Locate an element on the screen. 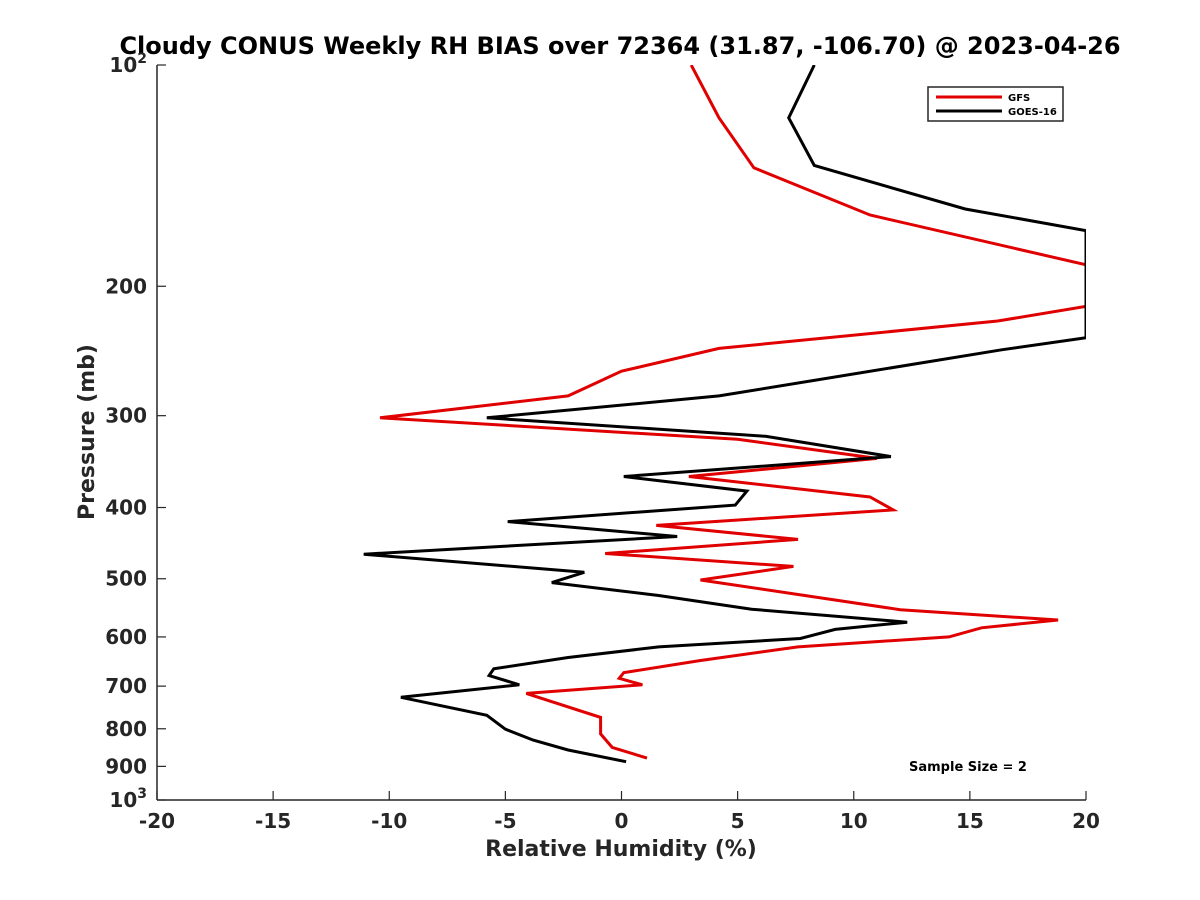 The height and width of the screenshot is (900, 1200). sample-size-annotation: Sample Size = 2 is located at coordinates (968, 767).